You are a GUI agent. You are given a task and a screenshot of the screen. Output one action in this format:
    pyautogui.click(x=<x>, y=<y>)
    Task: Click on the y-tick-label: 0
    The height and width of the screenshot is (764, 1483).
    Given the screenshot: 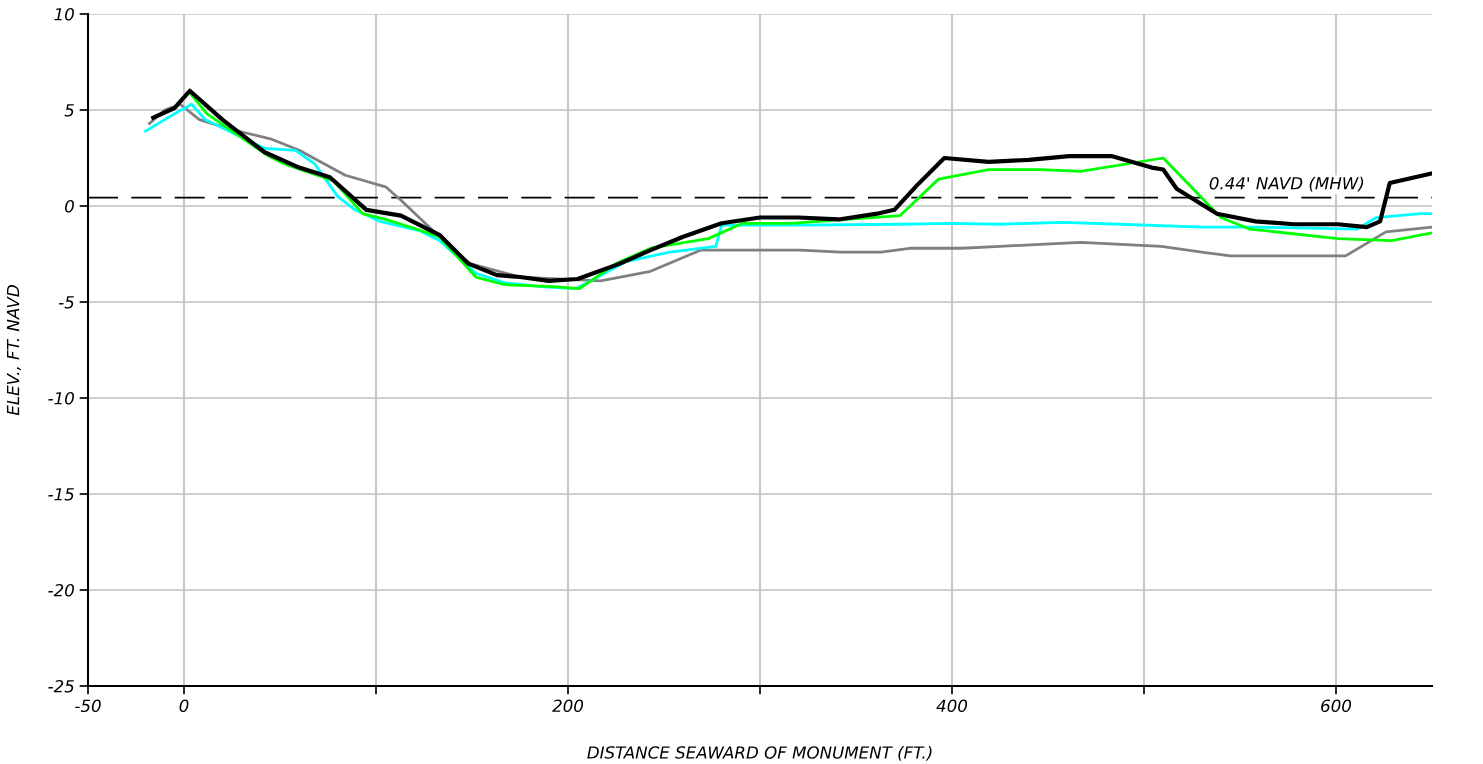 What is the action you would take?
    pyautogui.click(x=69, y=206)
    